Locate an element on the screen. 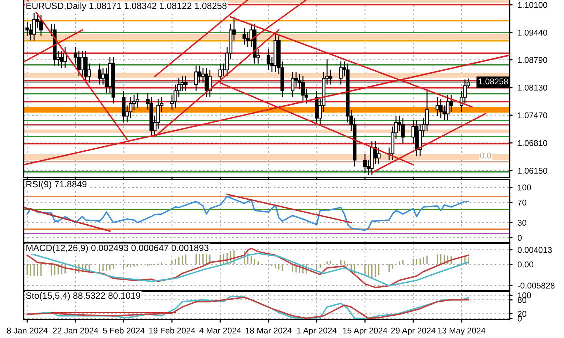 This screenshot has height=338, width=564. annotation: 0.0 is located at coordinates (486, 155).